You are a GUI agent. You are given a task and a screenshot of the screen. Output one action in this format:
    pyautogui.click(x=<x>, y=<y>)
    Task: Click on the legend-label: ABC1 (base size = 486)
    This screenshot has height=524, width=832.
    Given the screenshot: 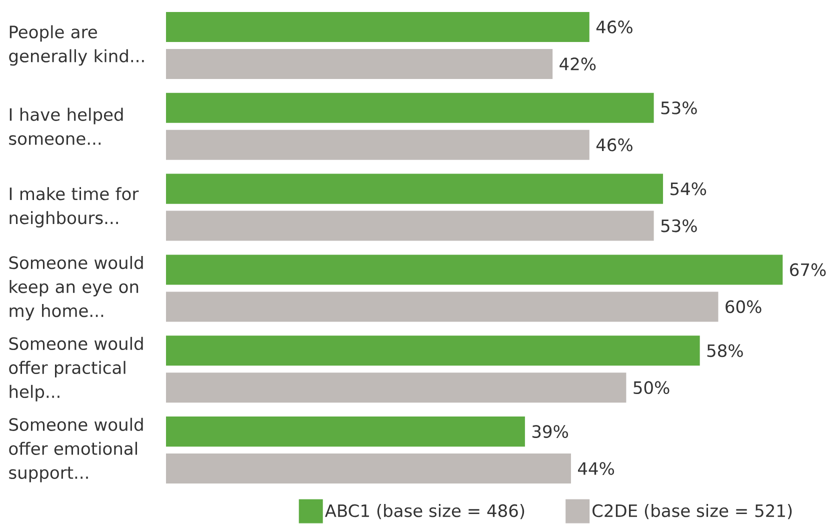 What is the action you would take?
    pyautogui.click(x=424, y=512)
    